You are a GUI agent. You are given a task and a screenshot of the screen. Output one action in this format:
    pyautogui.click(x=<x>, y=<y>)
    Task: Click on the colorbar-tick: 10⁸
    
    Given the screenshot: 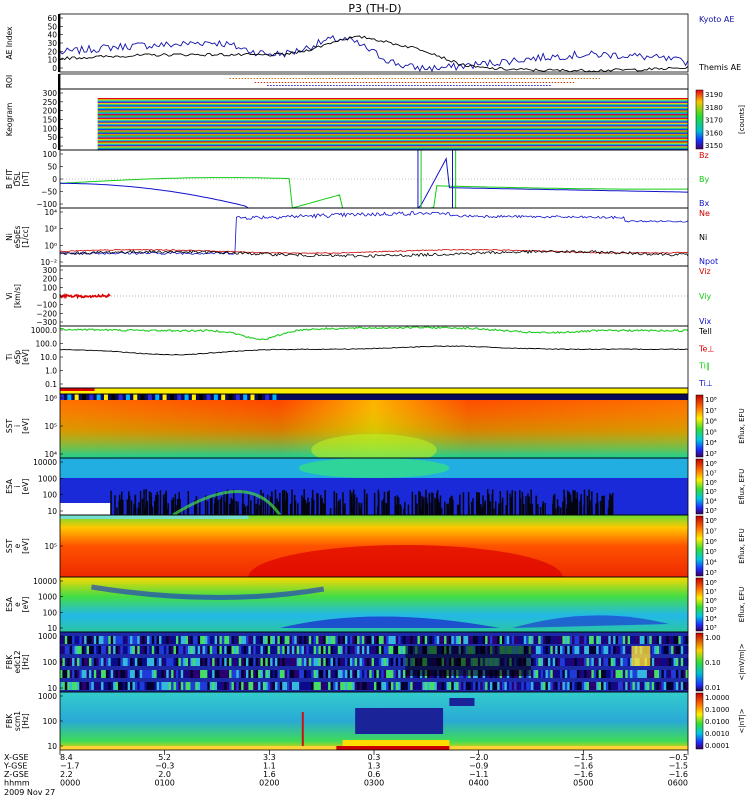 What is the action you would take?
    pyautogui.click(x=711, y=583)
    